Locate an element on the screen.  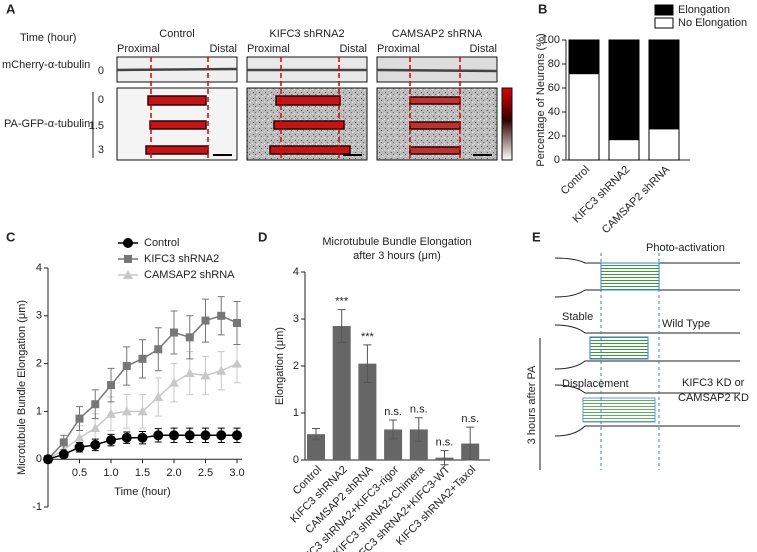
condition: Control is located at coordinates (176, 34).